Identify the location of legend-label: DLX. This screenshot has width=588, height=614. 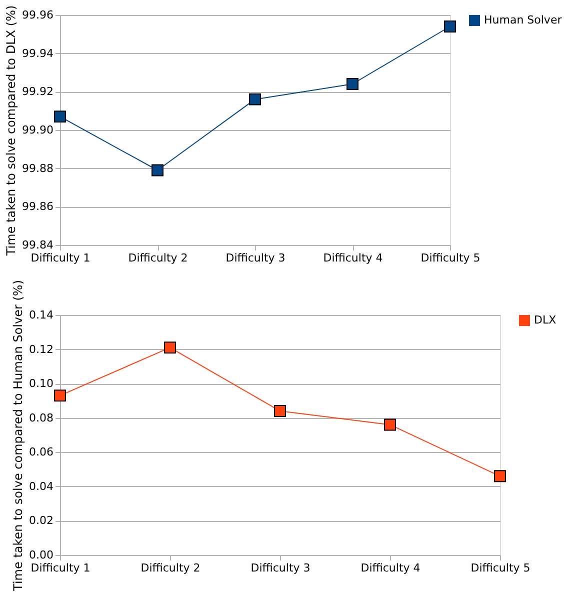
(545, 320).